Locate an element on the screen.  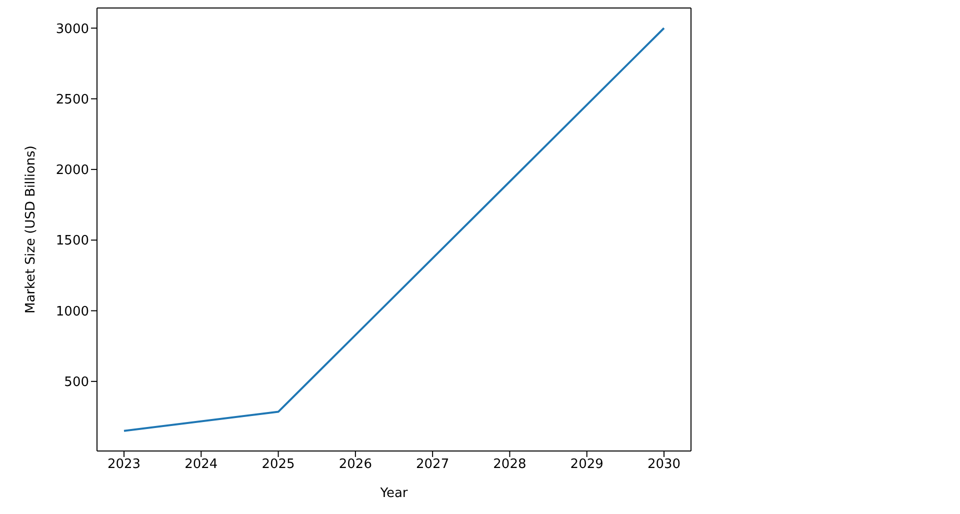
x-tick-label: 2030 is located at coordinates (664, 464).